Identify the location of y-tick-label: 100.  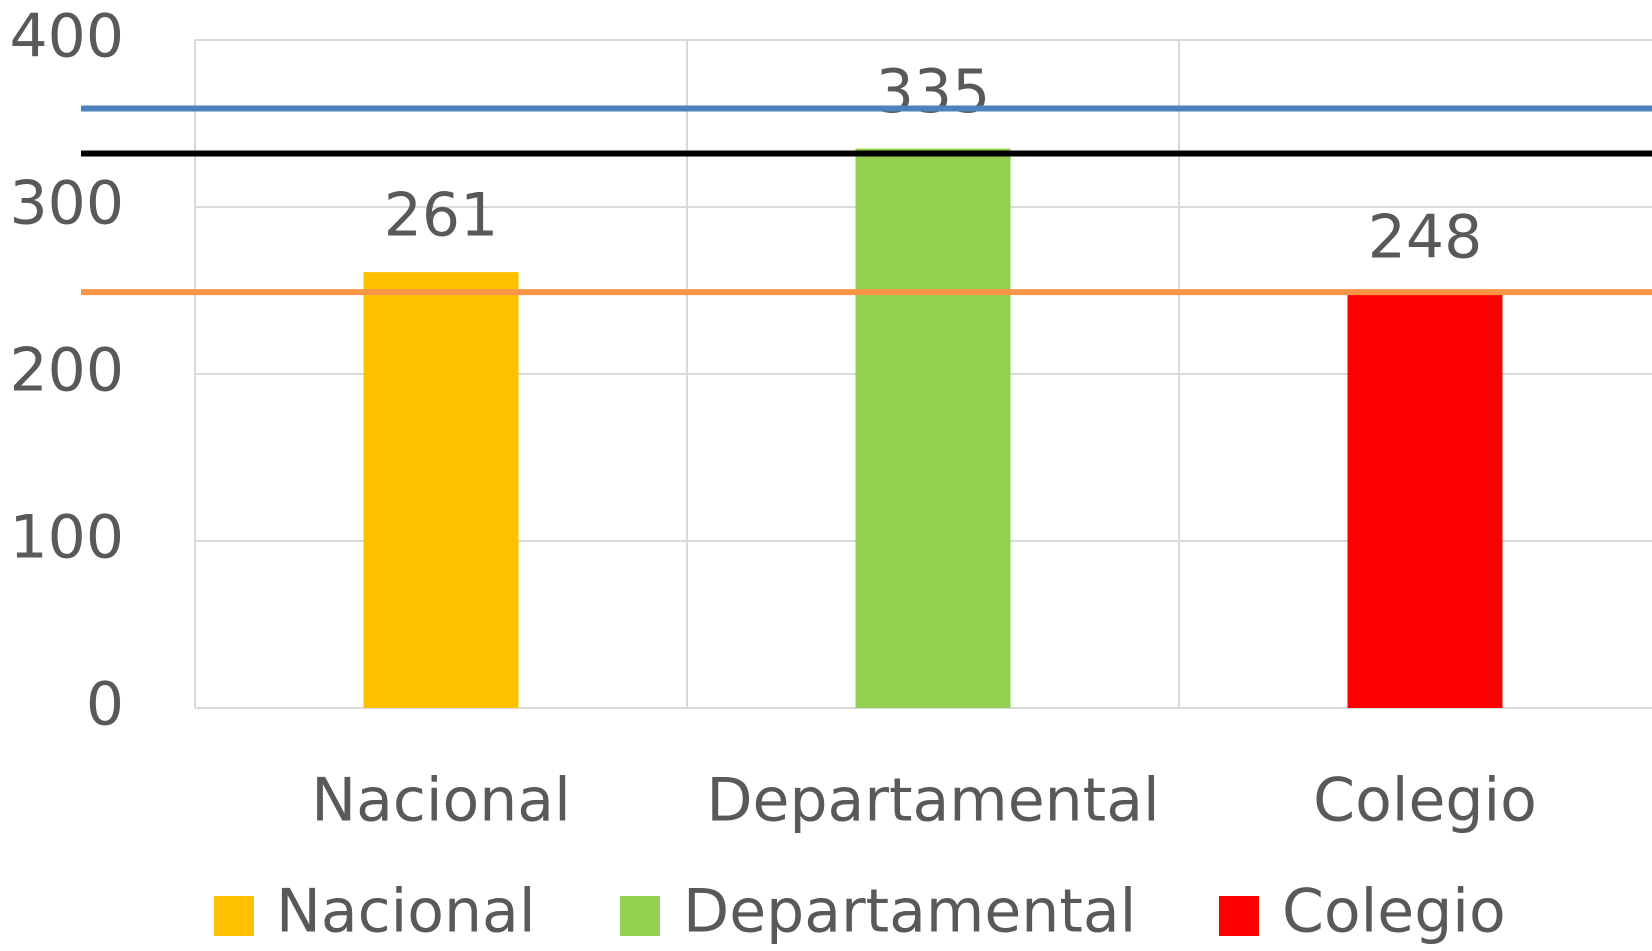
(66, 538).